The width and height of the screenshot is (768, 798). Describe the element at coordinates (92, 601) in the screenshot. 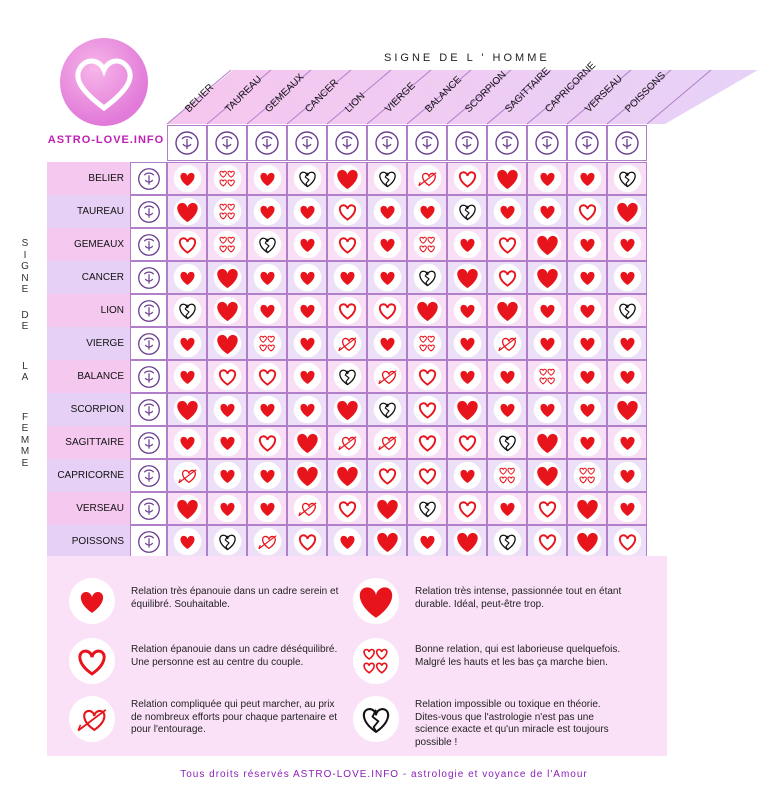

I see `legend-solid-icon` at that location.